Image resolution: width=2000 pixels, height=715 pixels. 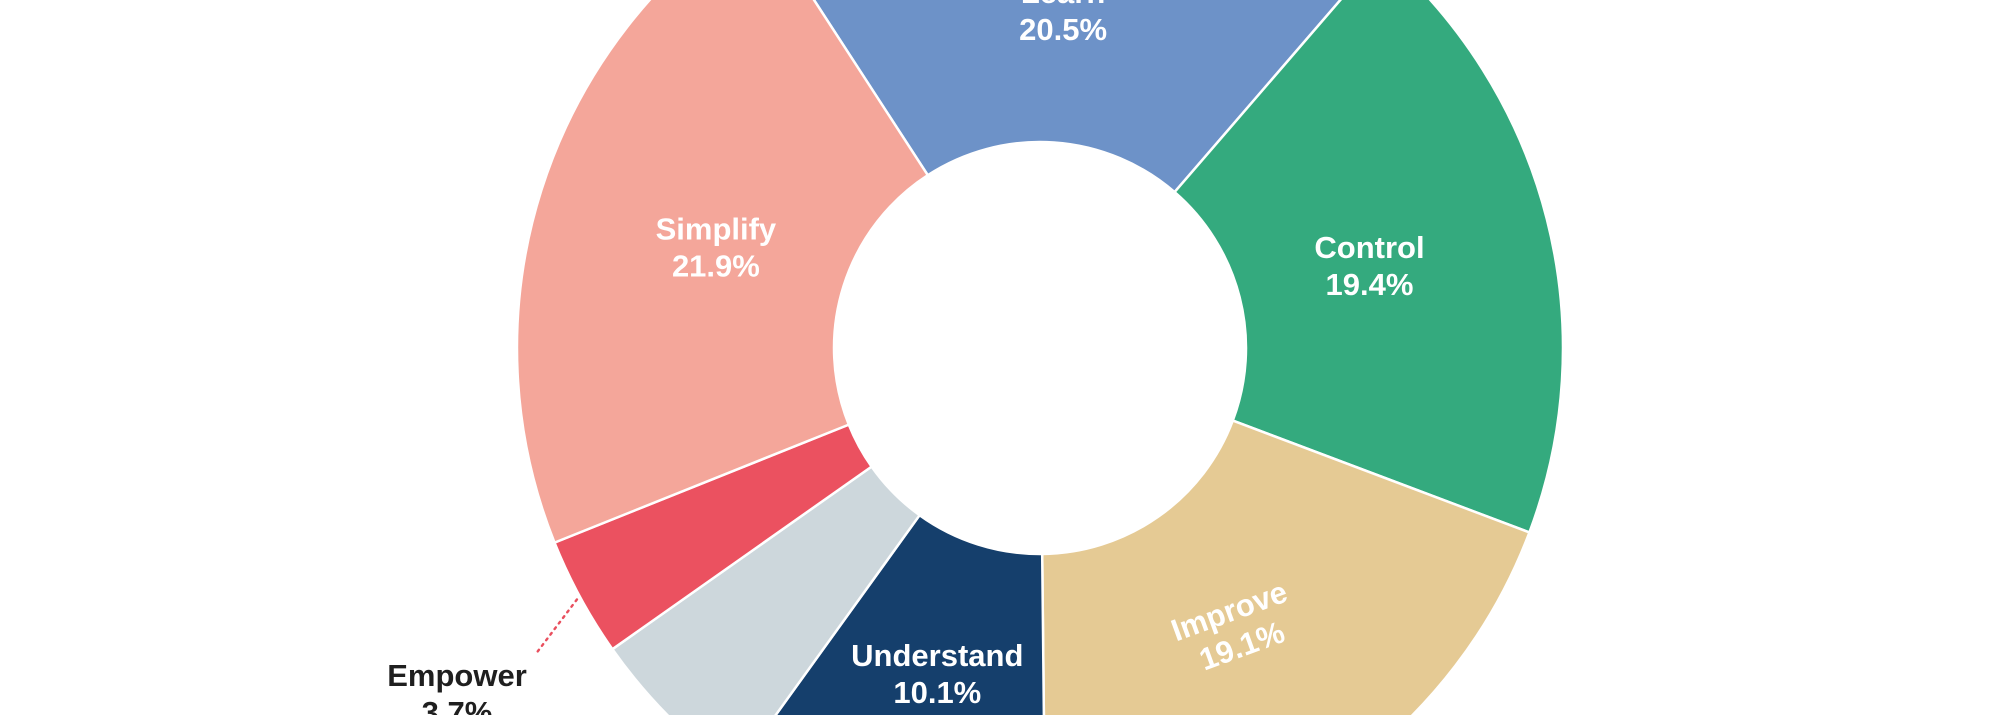 I want to click on pie-slice-improve, so click(x=1285, y=567).